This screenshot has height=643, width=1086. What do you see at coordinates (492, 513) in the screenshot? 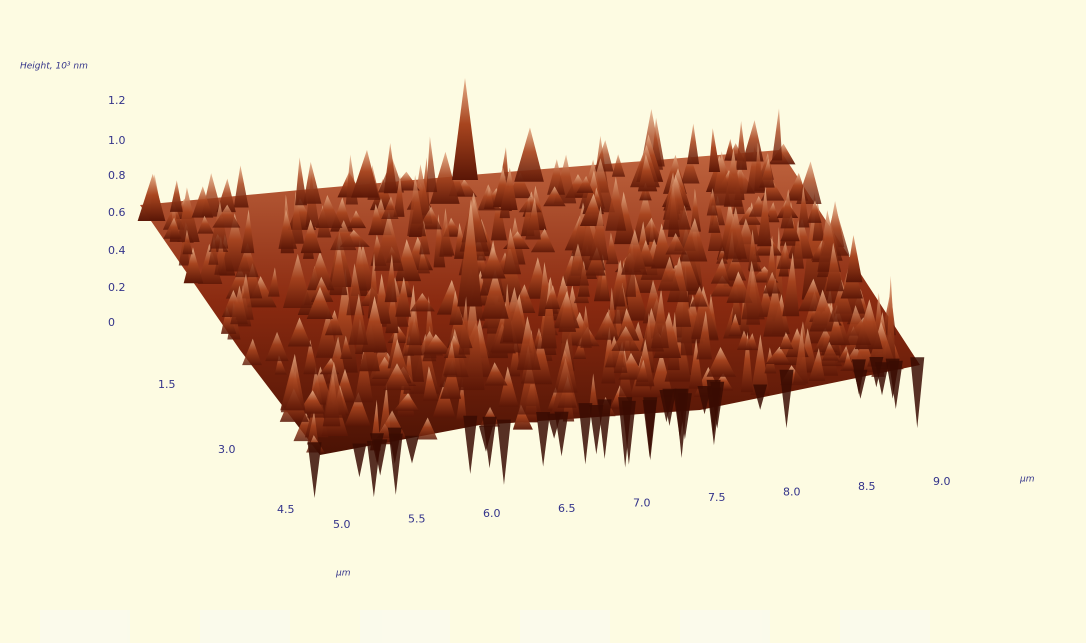
I see `x-tick-label: 6.0` at bounding box center [492, 513].